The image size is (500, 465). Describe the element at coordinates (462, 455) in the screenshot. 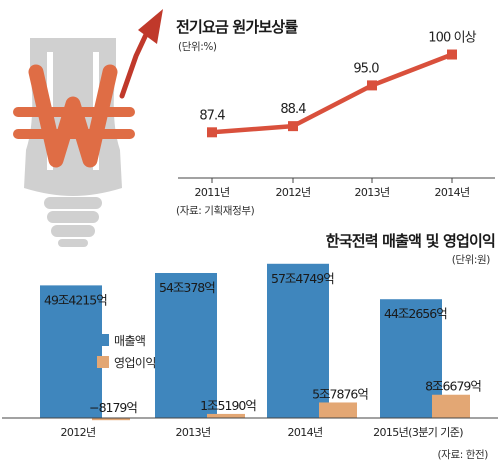

I see `bar-chart-source: (자료: 한전)` at that location.